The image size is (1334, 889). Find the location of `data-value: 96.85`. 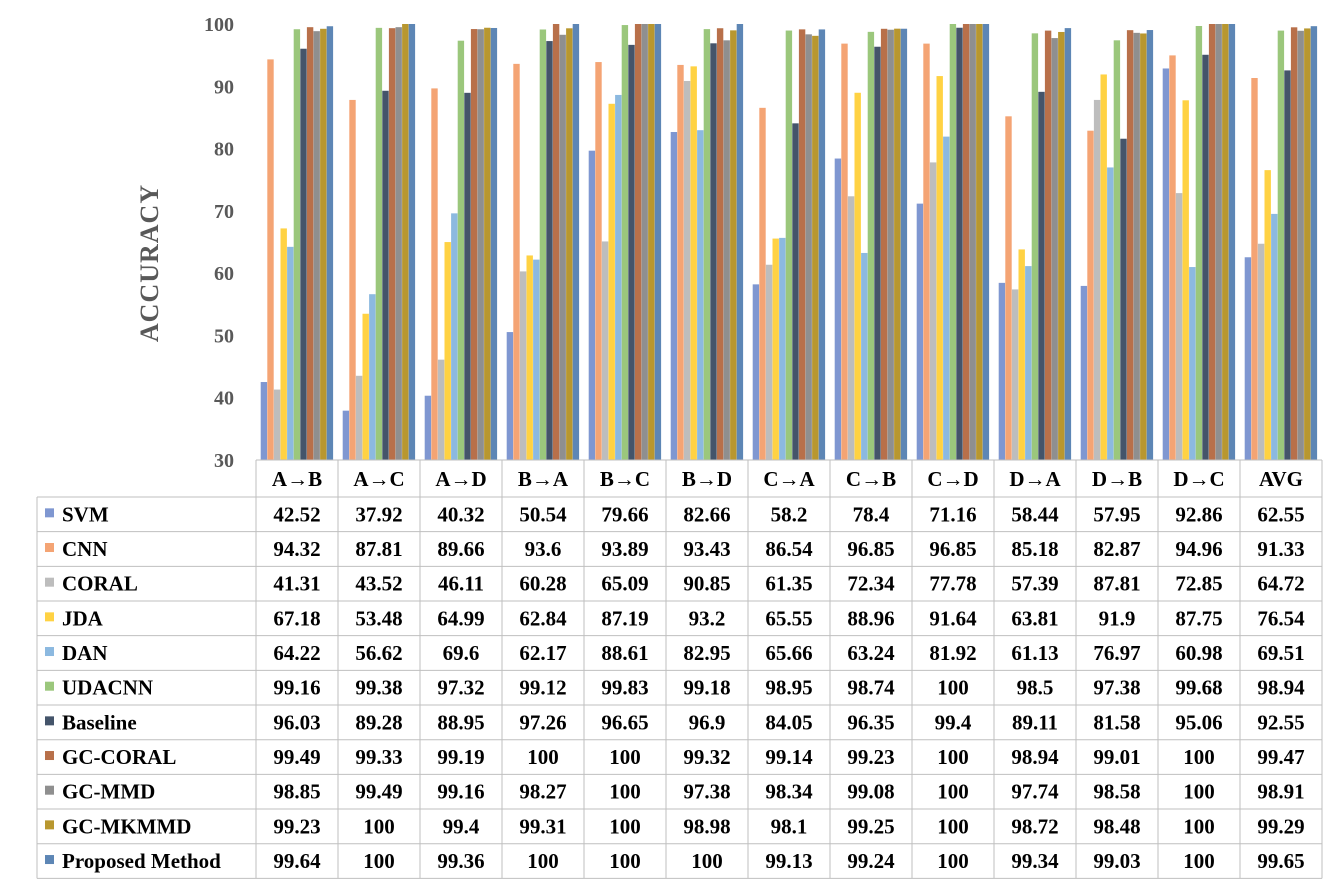

data-value: 96.85 is located at coordinates (952, 549).